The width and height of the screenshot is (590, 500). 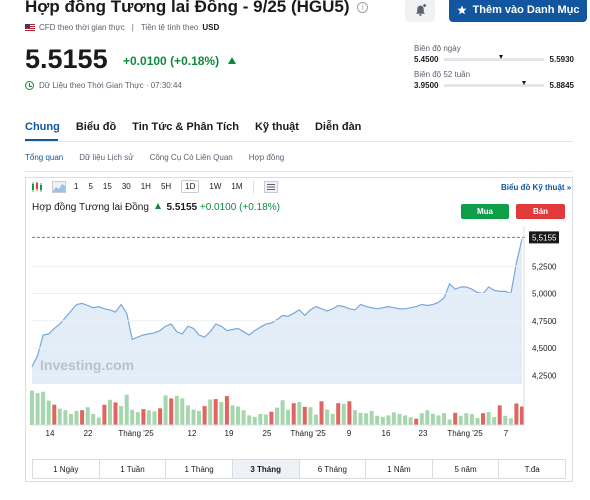 What do you see at coordinates (363, 7) in the screenshot?
I see `info-icon: i` at bounding box center [363, 7].